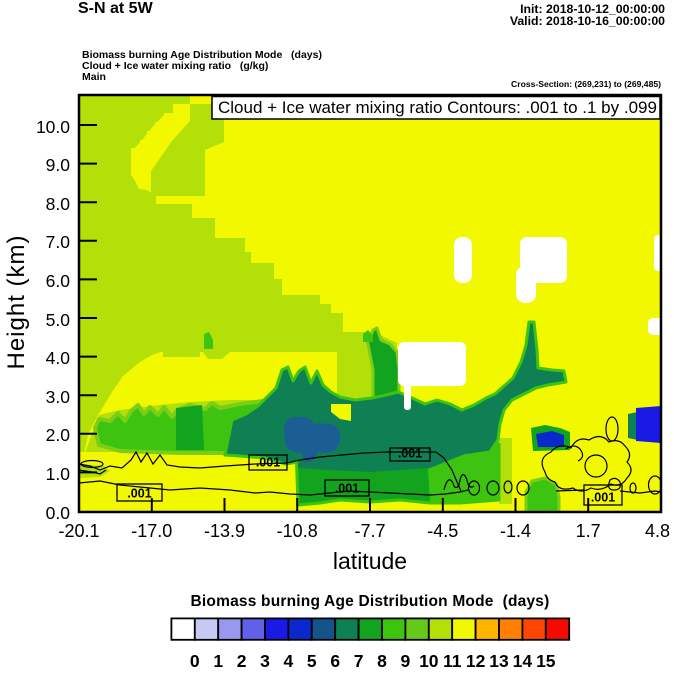 This screenshot has height=673, width=674. What do you see at coordinates (265, 659) in the screenshot?
I see `svg-text: 3` at bounding box center [265, 659].